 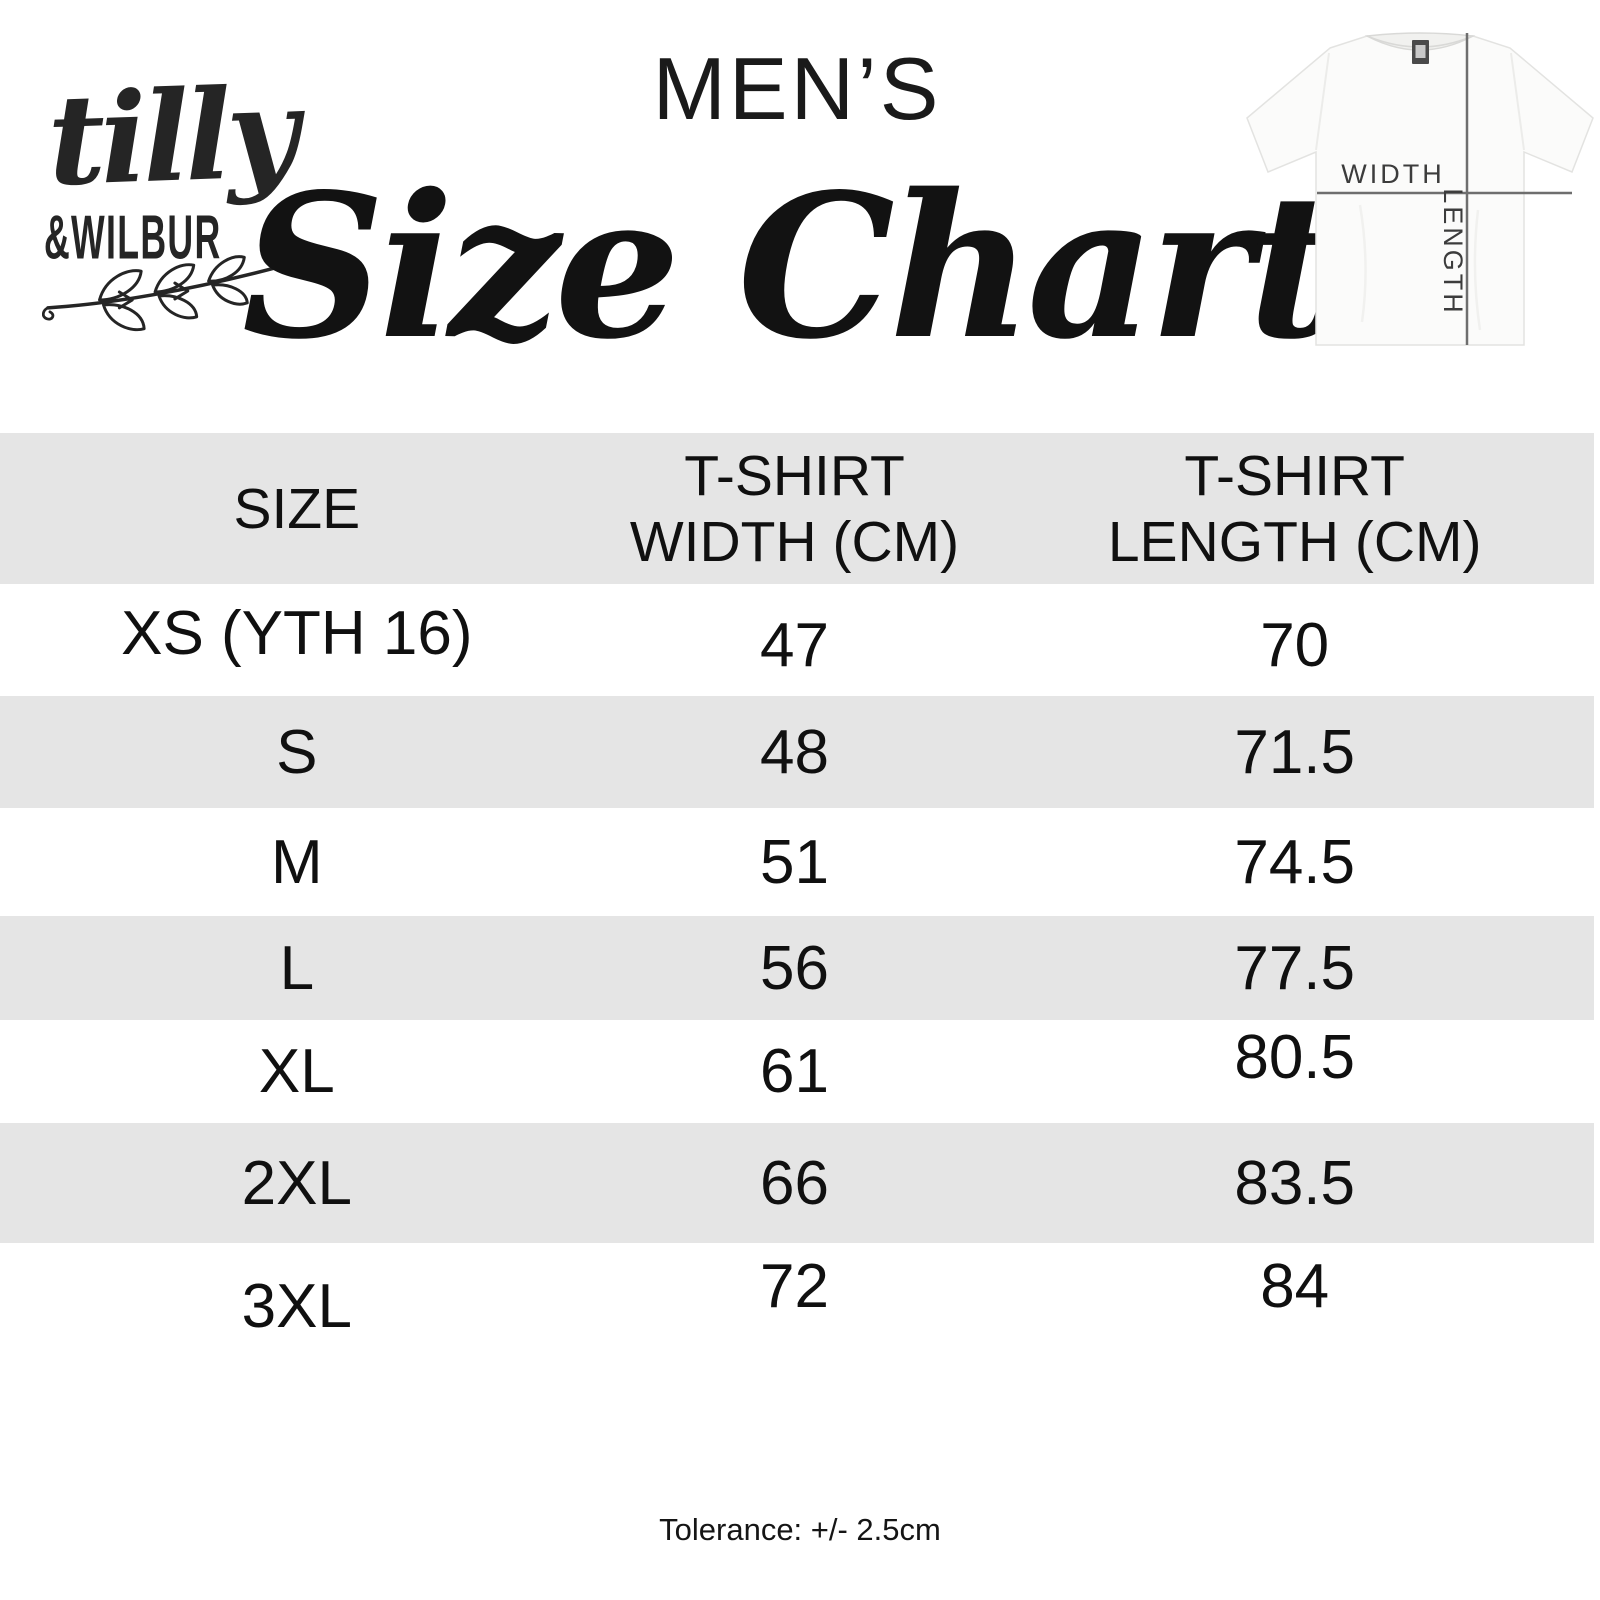 I want to click on table-row: XS (YTH 16) 47 70, so click(x=797, y=640).